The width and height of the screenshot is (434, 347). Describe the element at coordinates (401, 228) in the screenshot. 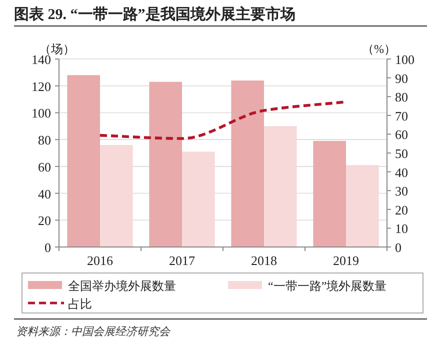

I see `y2-tick-label: 10` at that location.